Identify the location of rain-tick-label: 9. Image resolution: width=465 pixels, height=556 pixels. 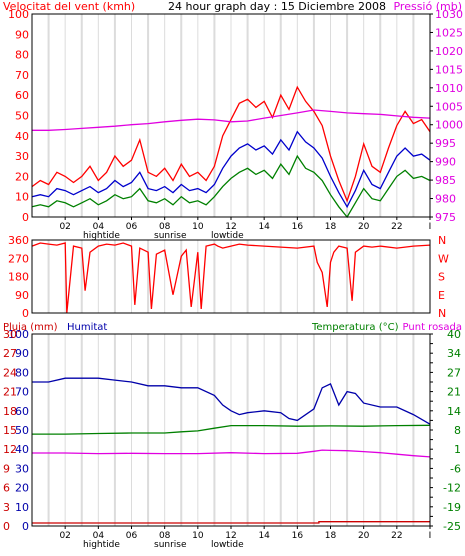
(6, 468).